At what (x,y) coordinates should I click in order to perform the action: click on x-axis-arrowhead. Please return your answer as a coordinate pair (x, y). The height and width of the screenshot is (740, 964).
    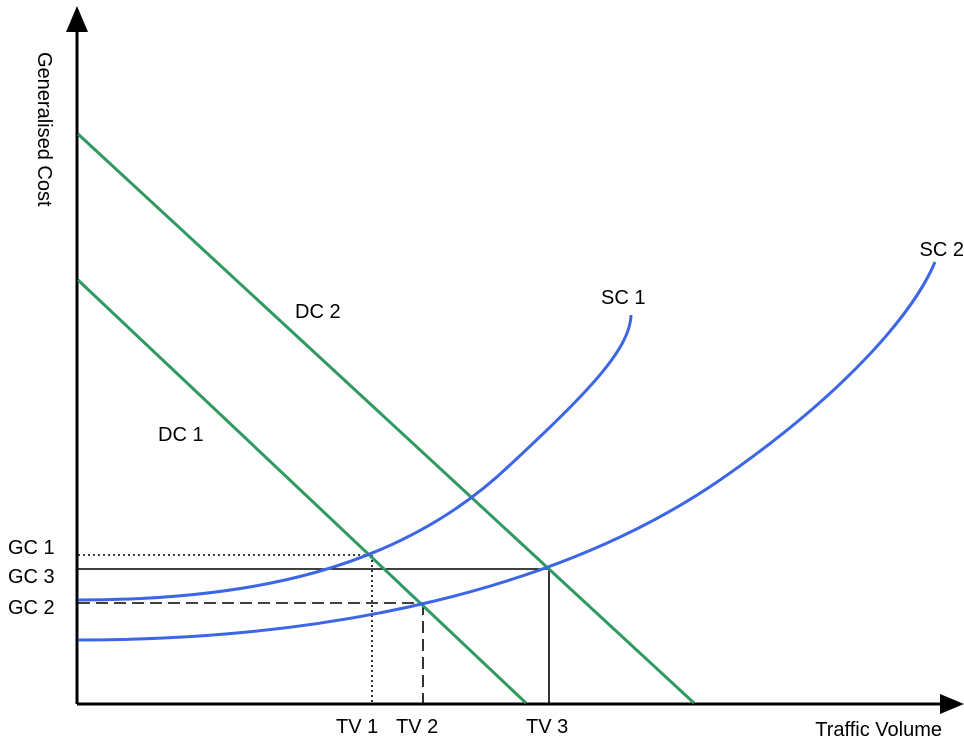
    Looking at the image, I should click on (952, 704).